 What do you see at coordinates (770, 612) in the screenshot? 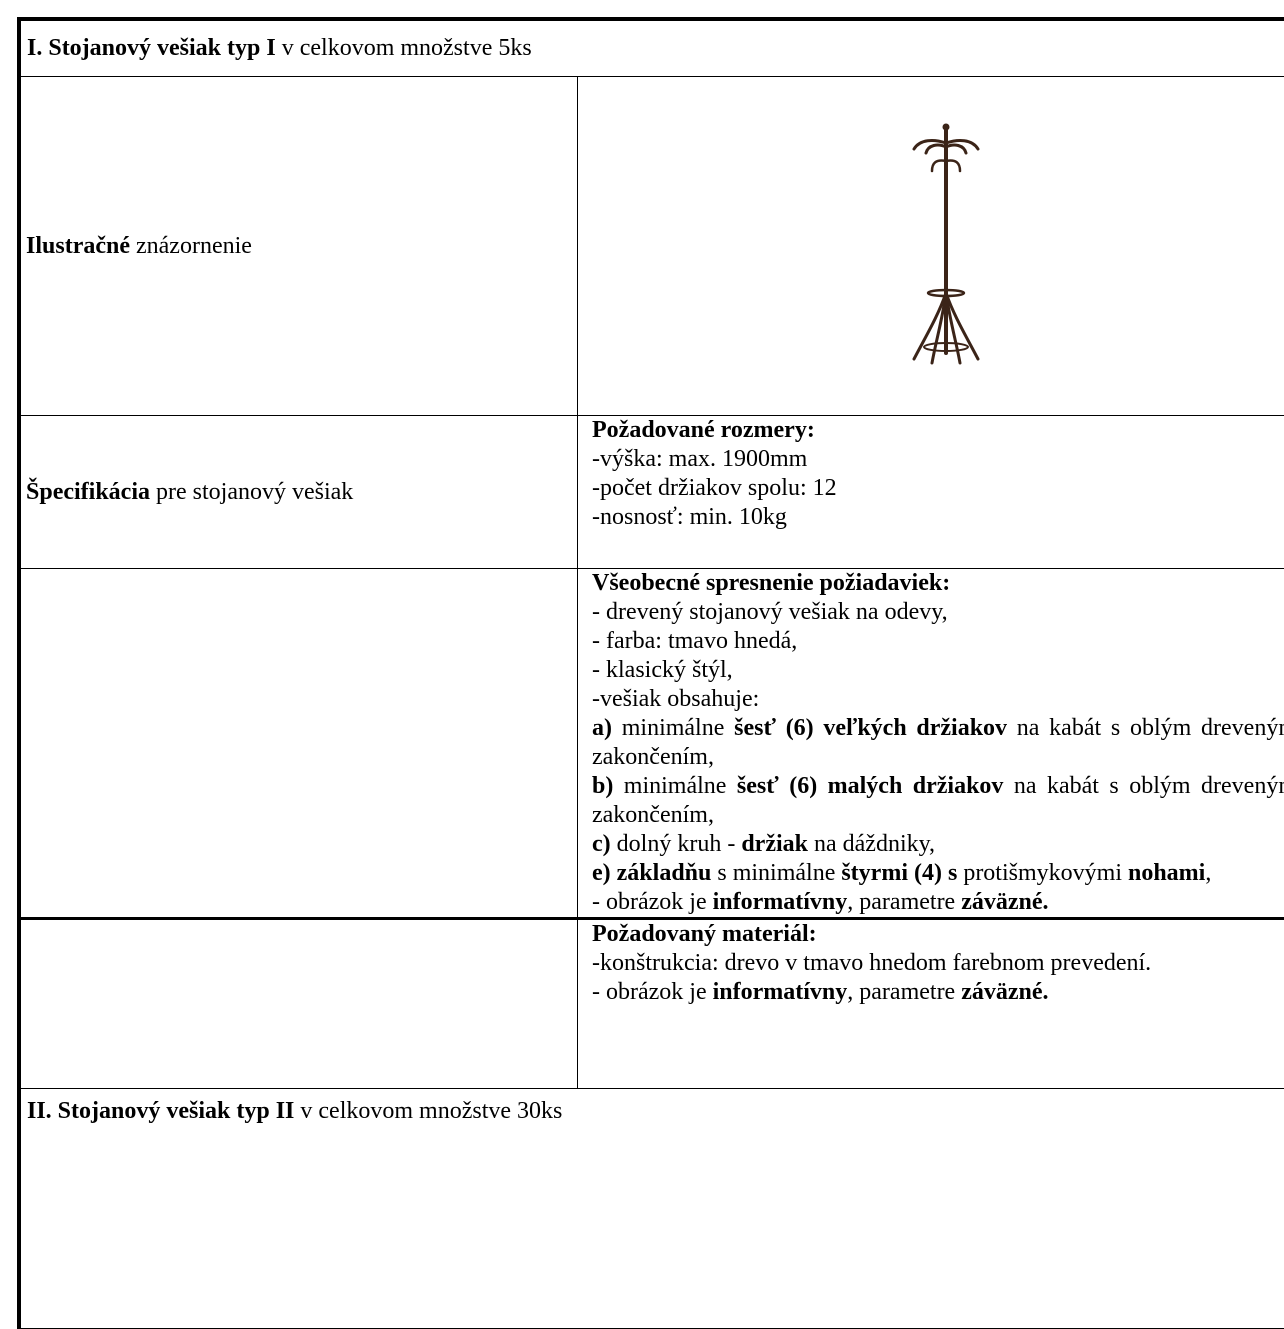
I see `text: - drevený stojanový vešiak na odevy,` at bounding box center [770, 612].